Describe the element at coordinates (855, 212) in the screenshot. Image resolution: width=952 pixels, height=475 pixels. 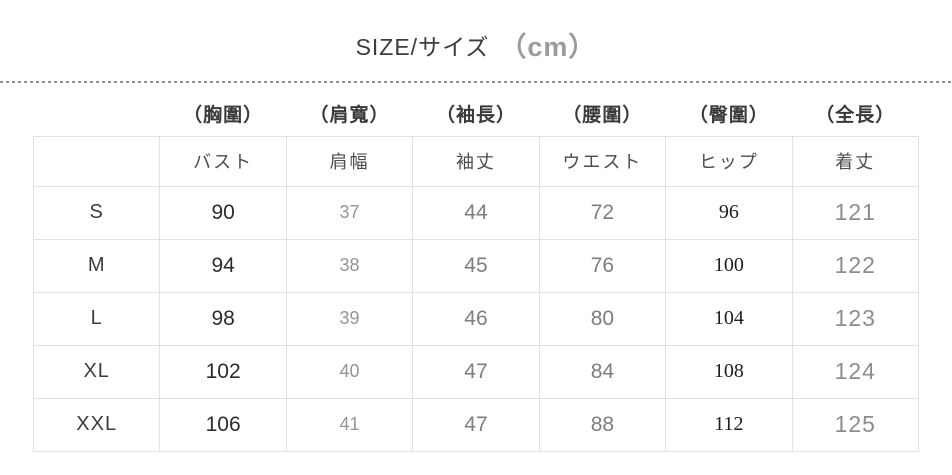
I see `cell-length: 121` at that location.